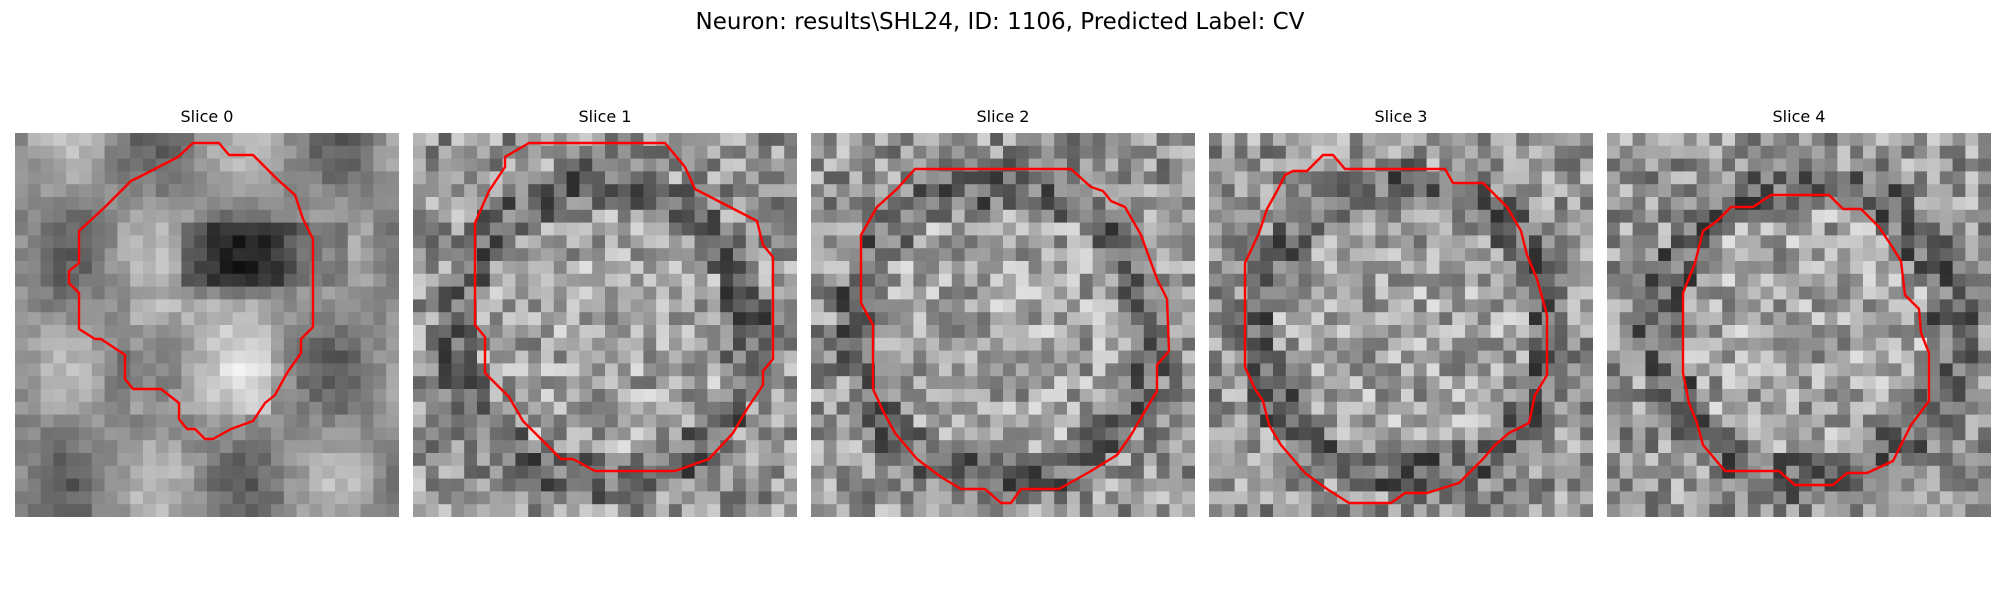  Describe the element at coordinates (605, 116) in the screenshot. I see `slice-title: Slice 1` at that location.